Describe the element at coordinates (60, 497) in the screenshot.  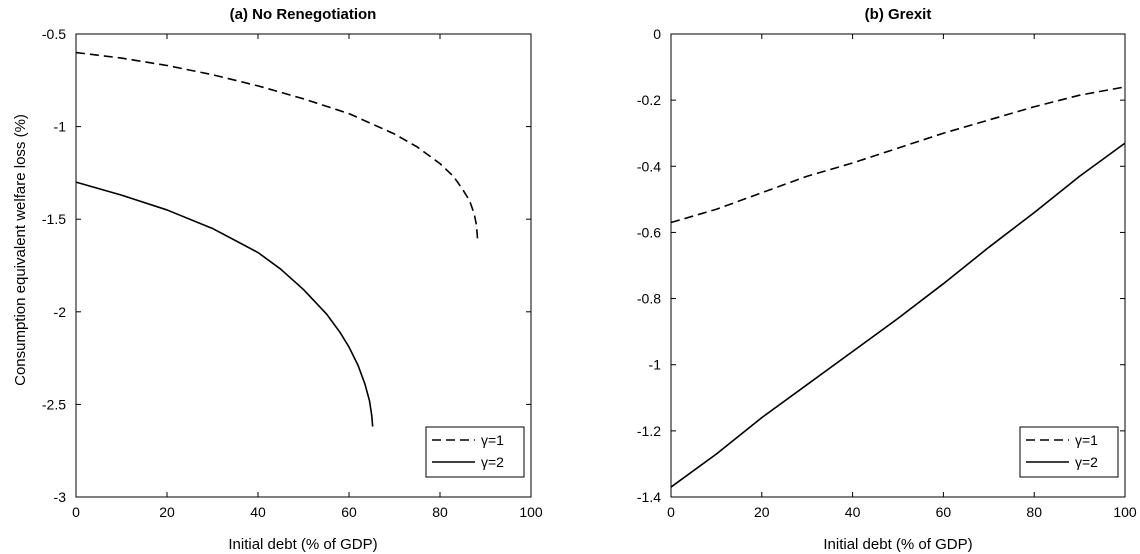
I see `y-tick-label: -3` at that location.